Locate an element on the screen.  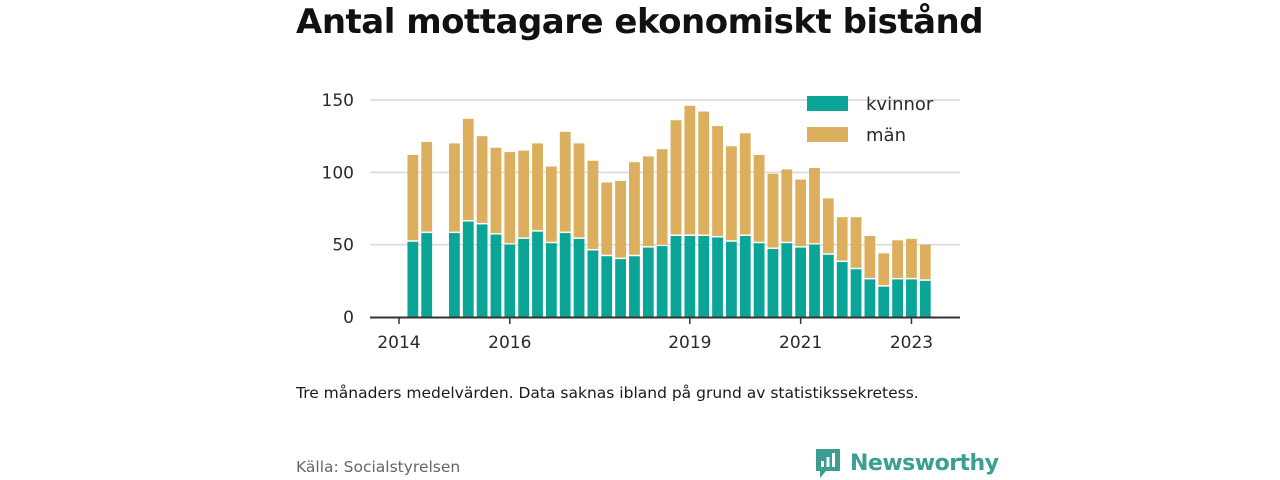
x-tick-label: 2019 is located at coordinates (689, 343).